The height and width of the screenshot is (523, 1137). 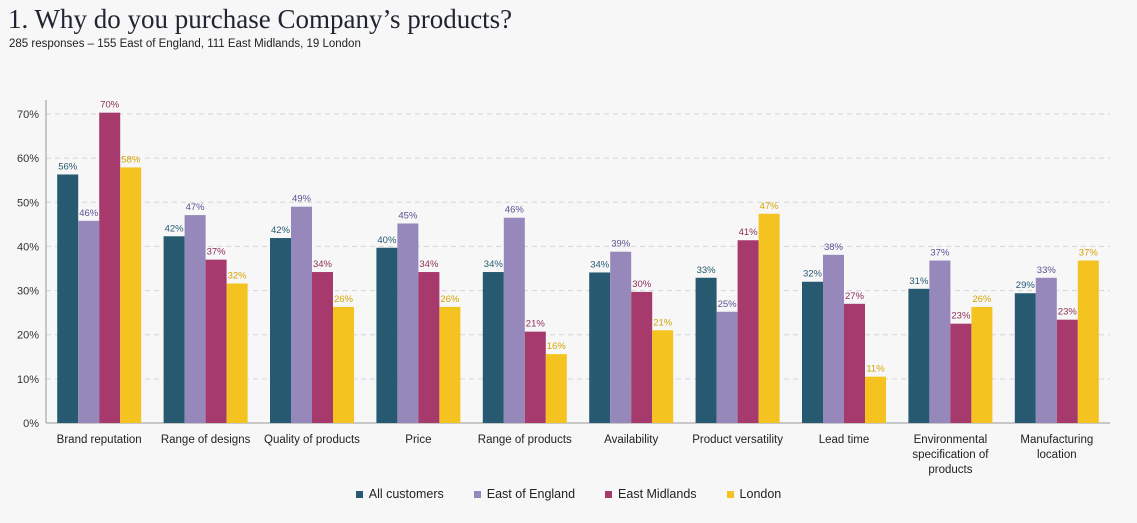 I want to click on data-label: 49%, so click(x=302, y=199).